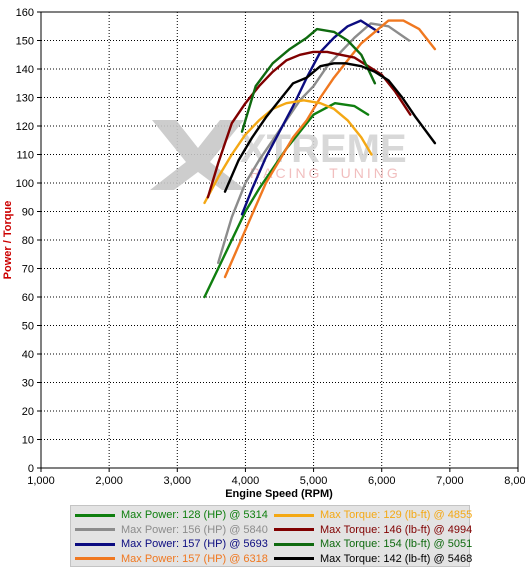  What do you see at coordinates (25, 13) in the screenshot?
I see `y-tick-label: 160` at bounding box center [25, 13].